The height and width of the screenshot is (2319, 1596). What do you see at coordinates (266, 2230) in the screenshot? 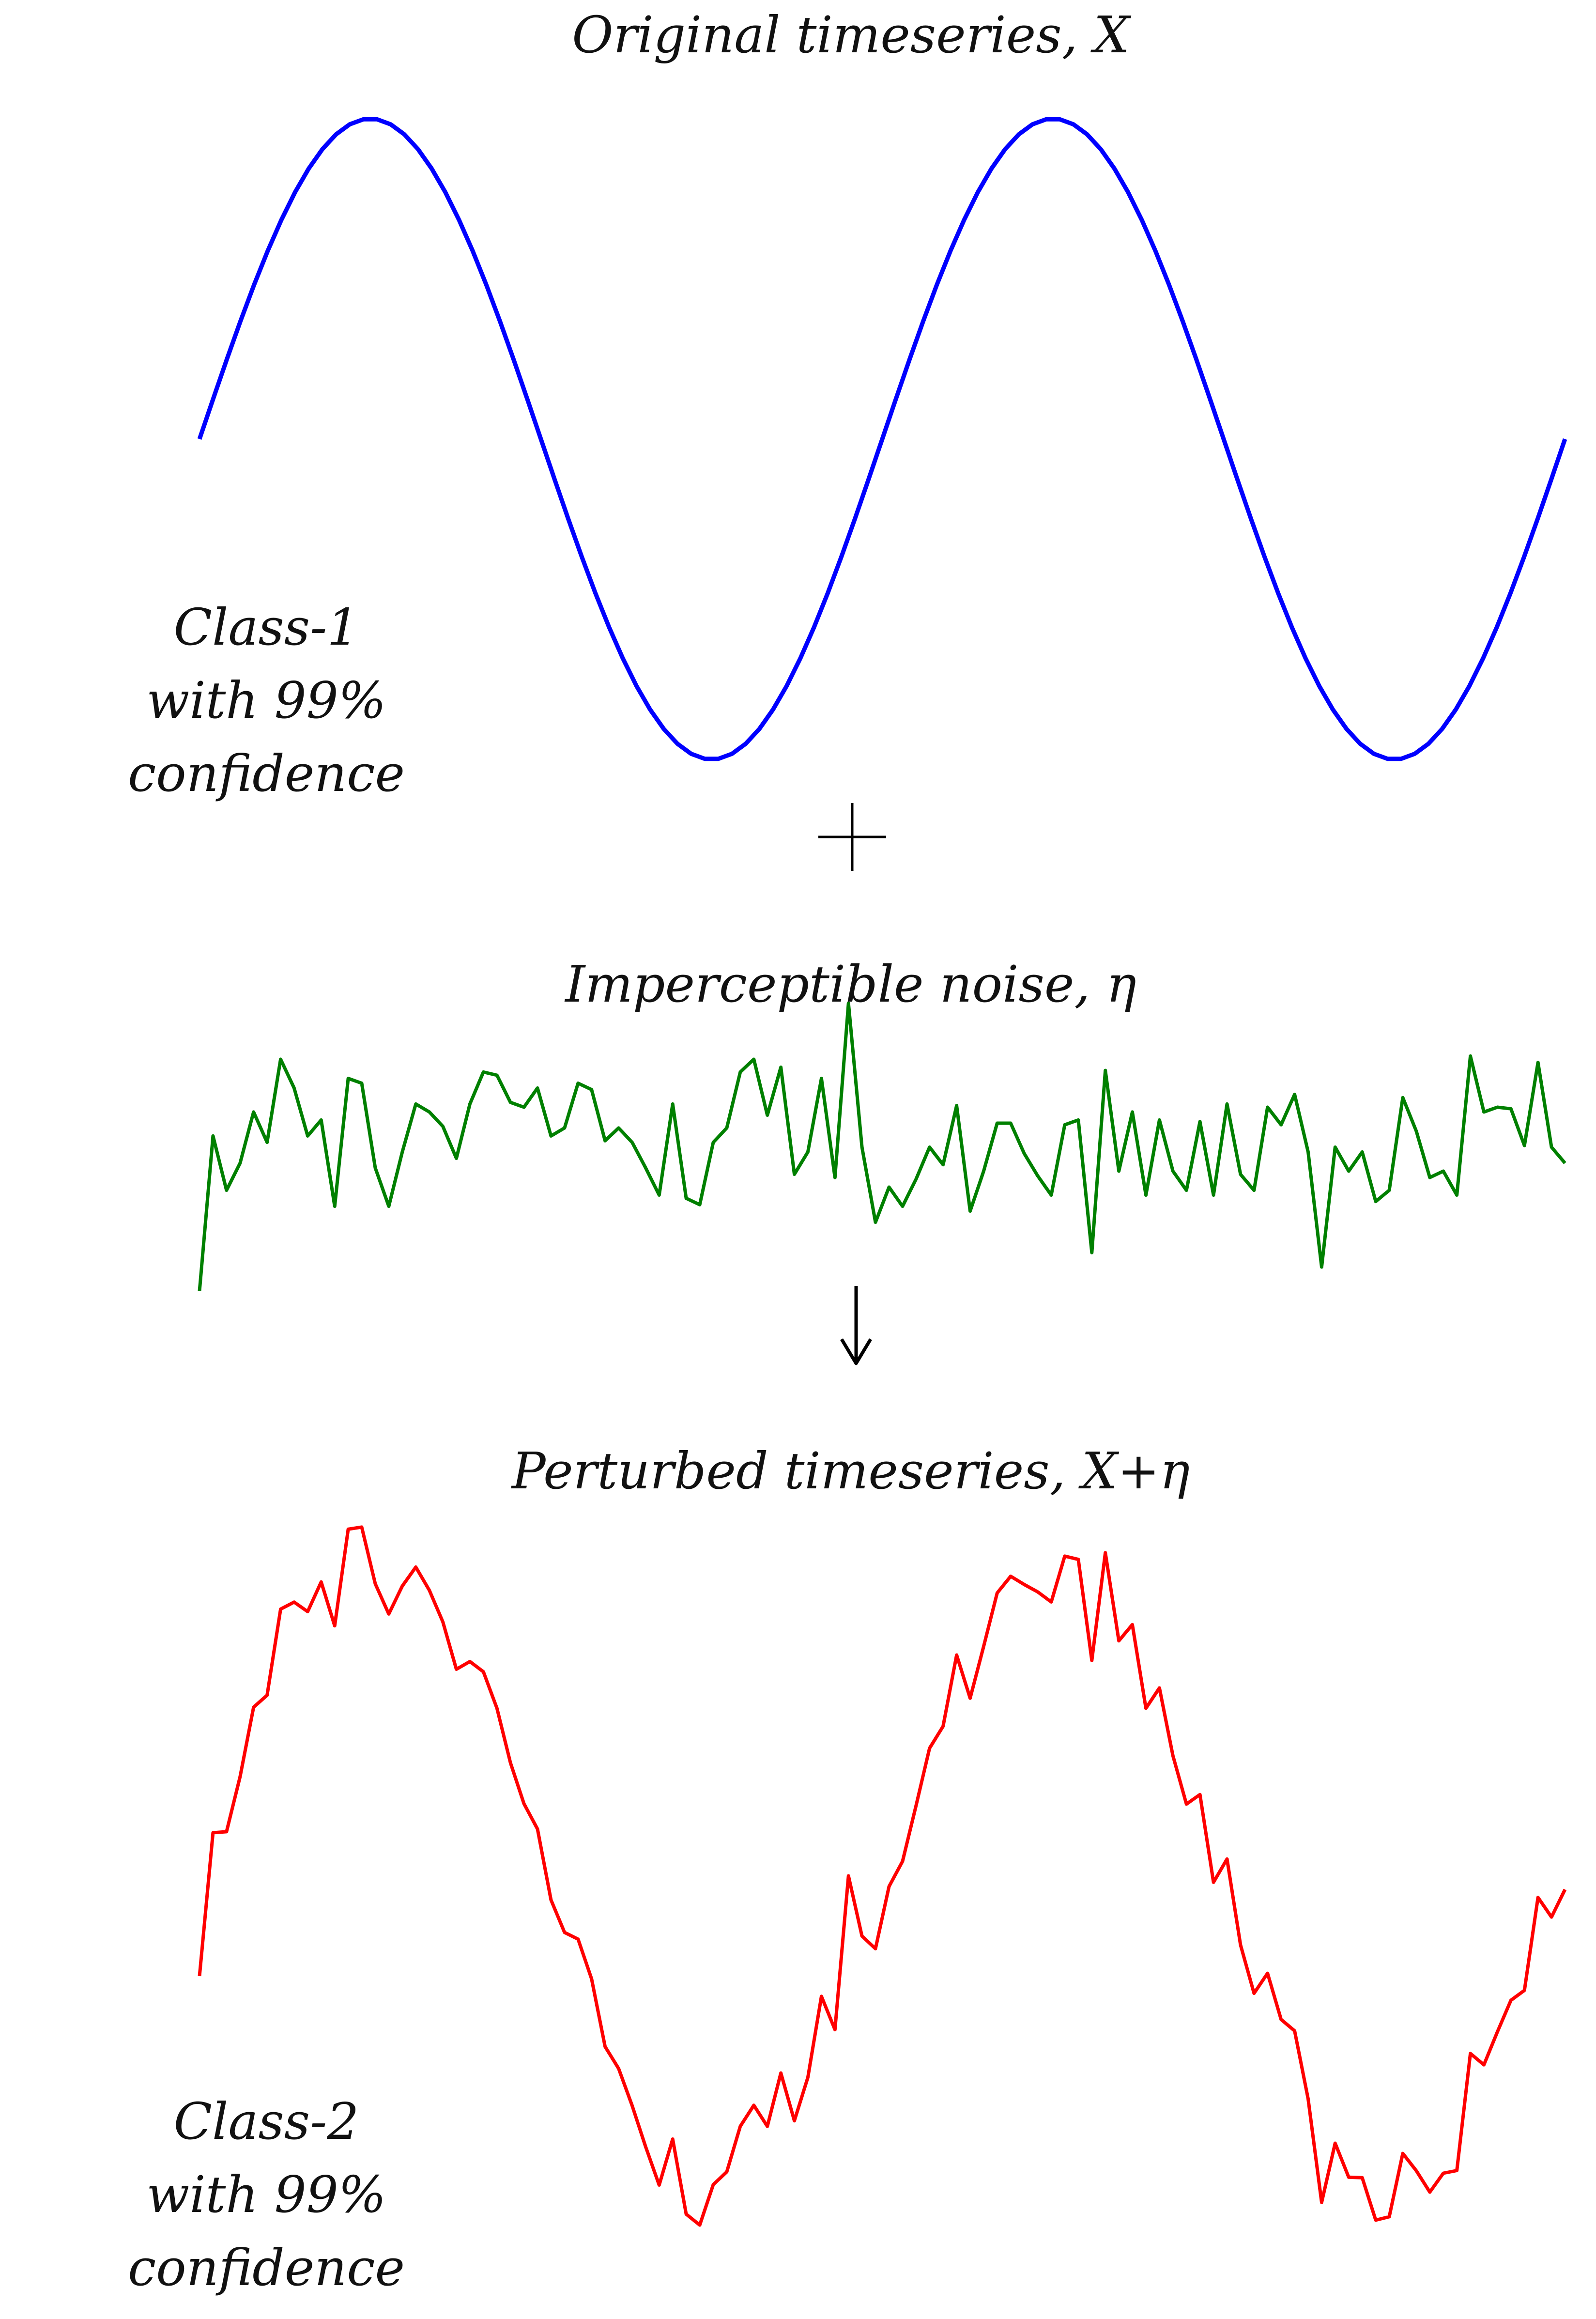
I see `class-2-confidence: with 99% confidence` at bounding box center [266, 2230].